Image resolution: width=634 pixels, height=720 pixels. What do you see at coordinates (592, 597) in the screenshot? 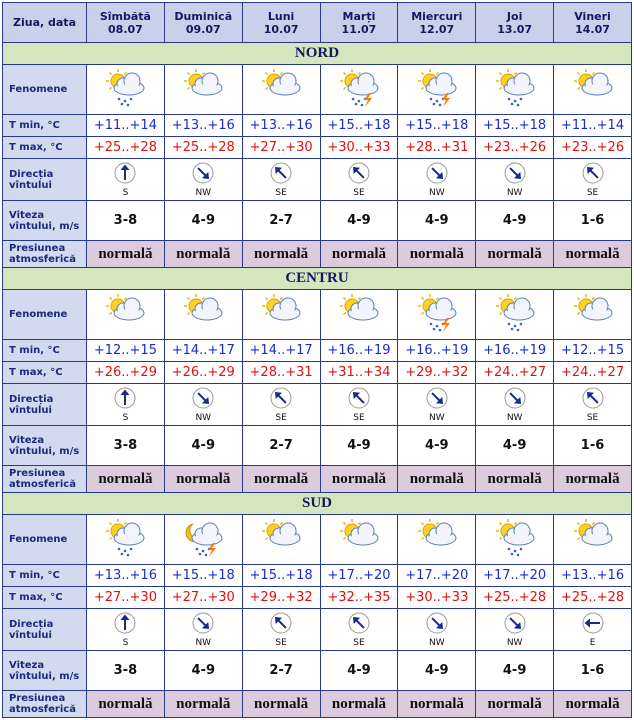
I see `tmax-cell: +25..+28` at bounding box center [592, 597].